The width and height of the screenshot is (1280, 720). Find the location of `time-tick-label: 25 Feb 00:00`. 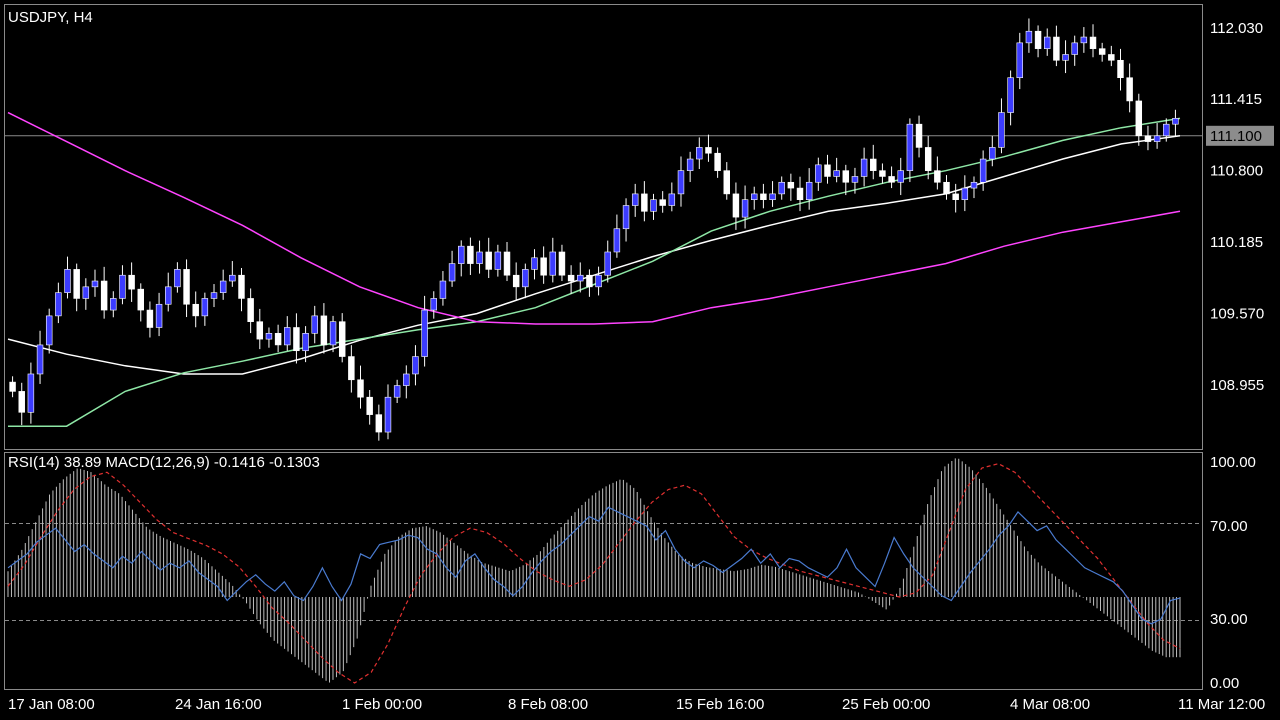

time-tick-label: 25 Feb 00:00 is located at coordinates (886, 704).